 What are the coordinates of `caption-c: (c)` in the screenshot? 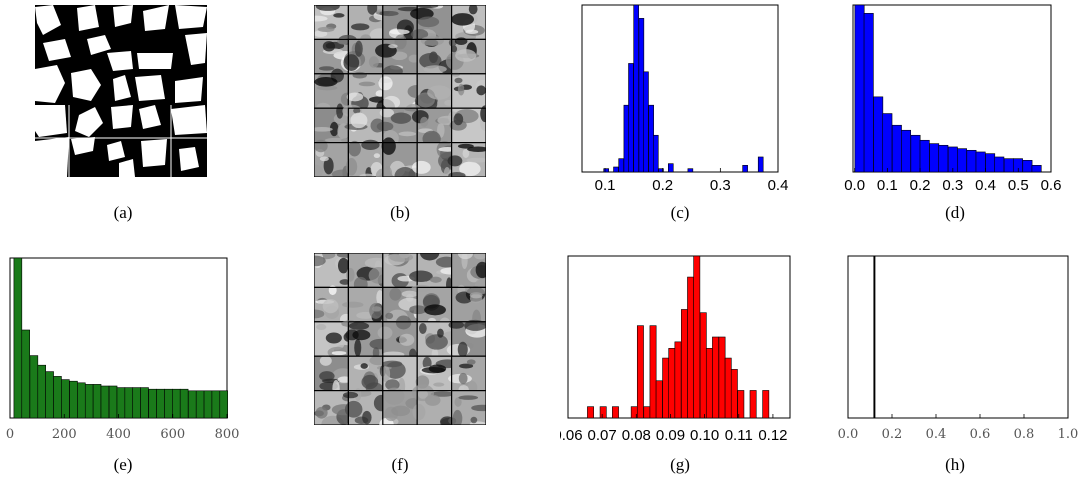 It's located at (680, 212).